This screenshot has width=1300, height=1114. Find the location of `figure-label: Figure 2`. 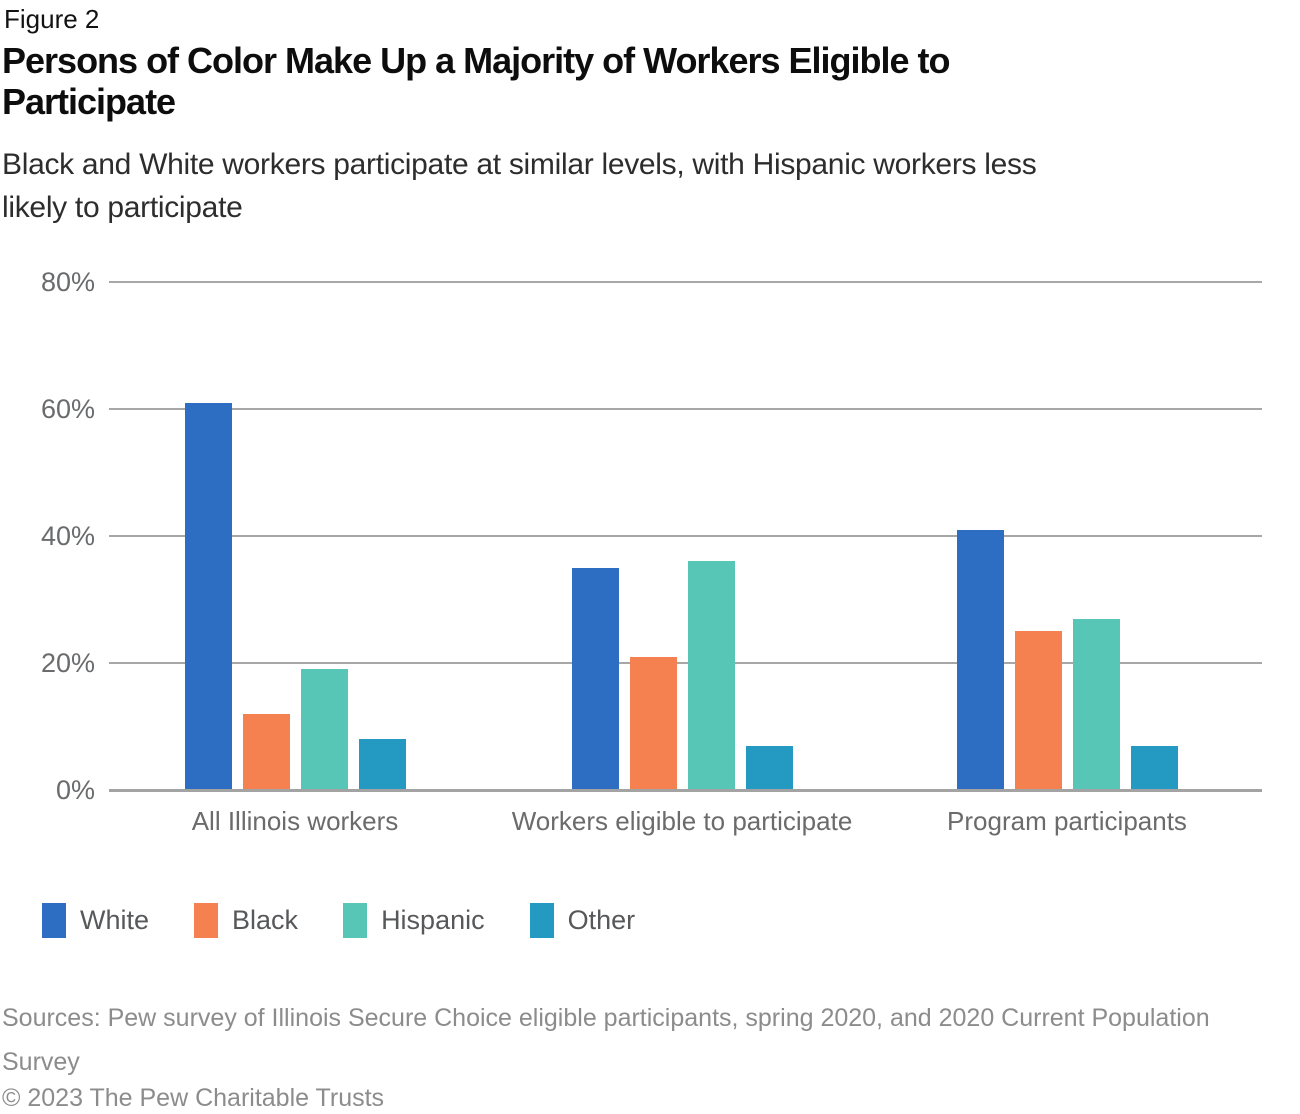

figure-label: Figure 2 is located at coordinates (52, 19).